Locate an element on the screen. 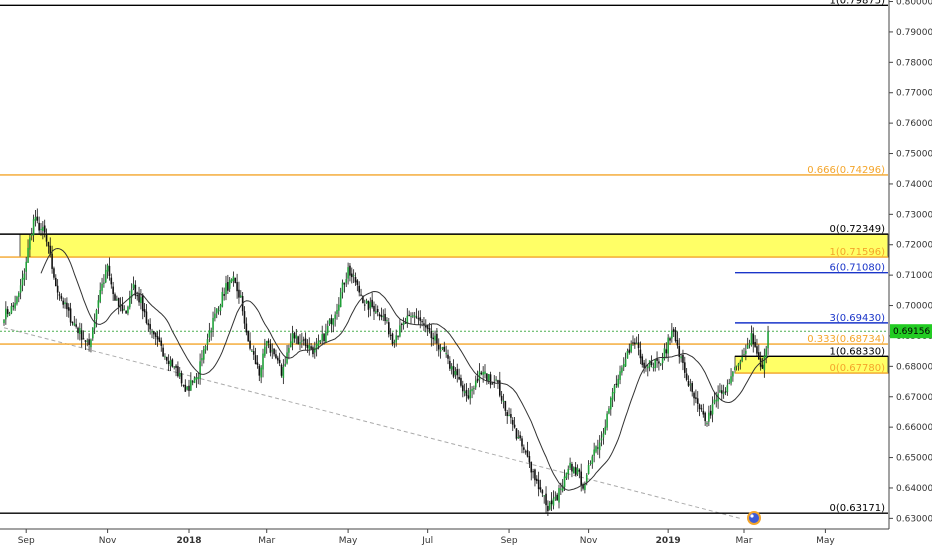  y-tick-label: 0.80000 is located at coordinates (914, 4).